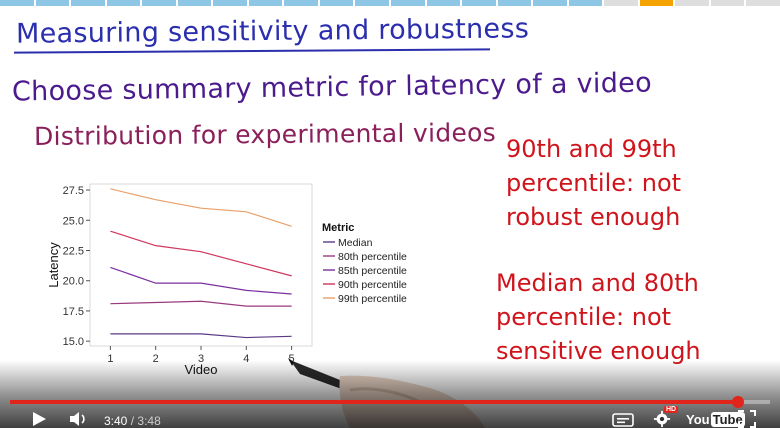 This screenshot has width=780, height=428. I want to click on slide-title: Measuring sensitivity and robustness, so click(272, 31).